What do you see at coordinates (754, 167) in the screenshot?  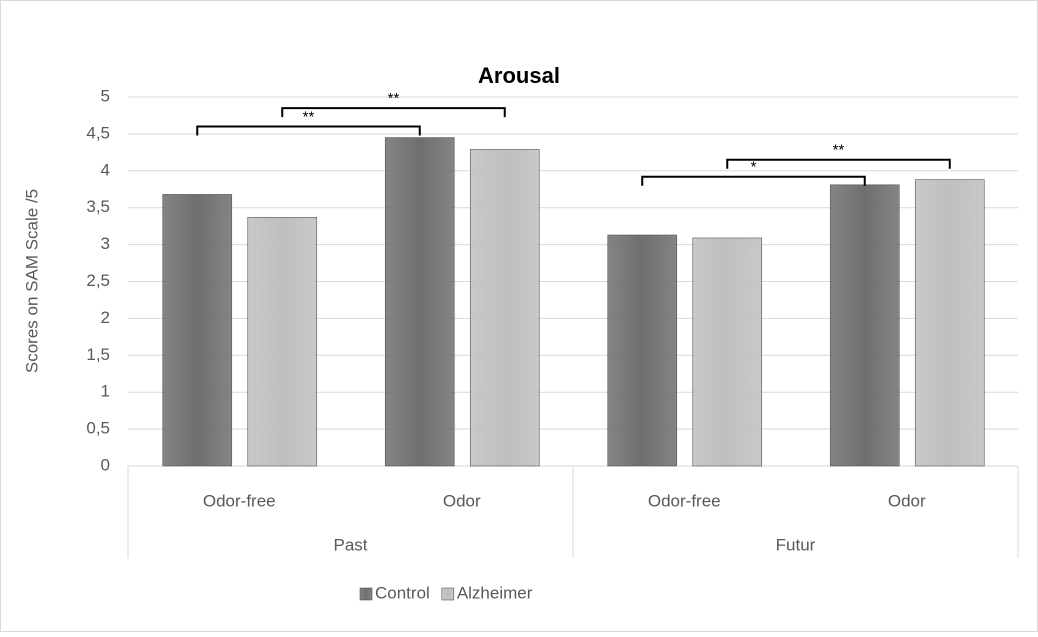 I see `significance-label: *` at bounding box center [754, 167].